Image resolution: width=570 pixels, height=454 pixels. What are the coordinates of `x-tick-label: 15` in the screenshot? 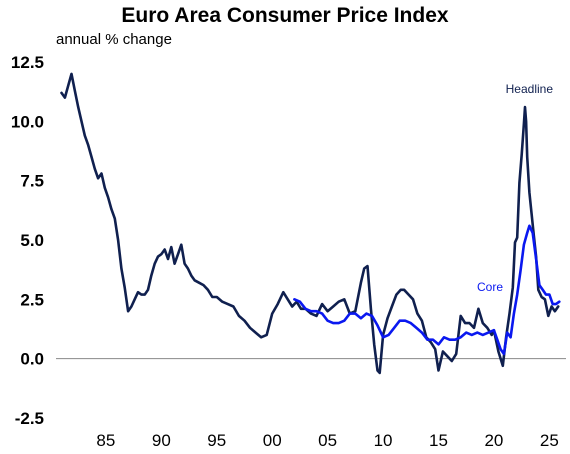 It's located at (438, 440).